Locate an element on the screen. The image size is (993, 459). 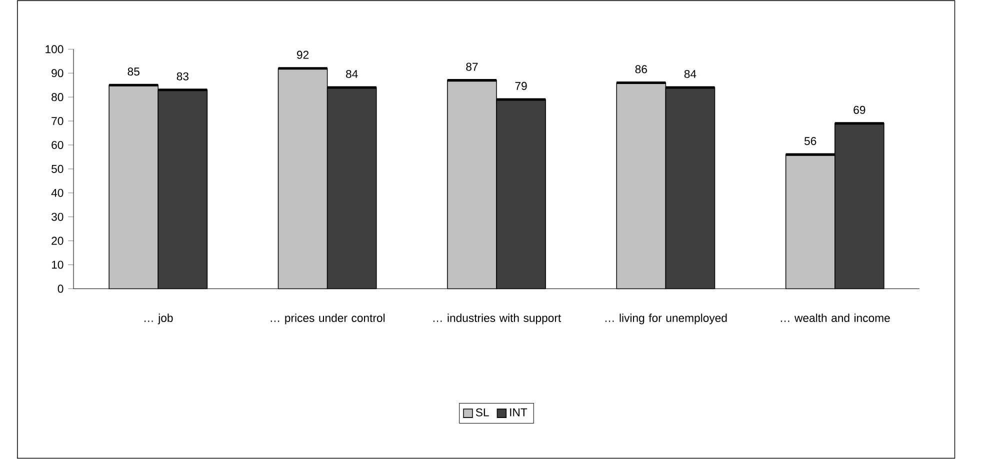
data-label: 56 is located at coordinates (810, 141).